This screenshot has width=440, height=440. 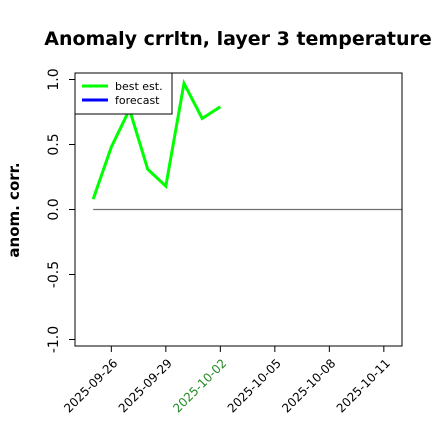 What do you see at coordinates (90, 385) in the screenshot?
I see `x-tick-label: 2025-09-26` at bounding box center [90, 385].